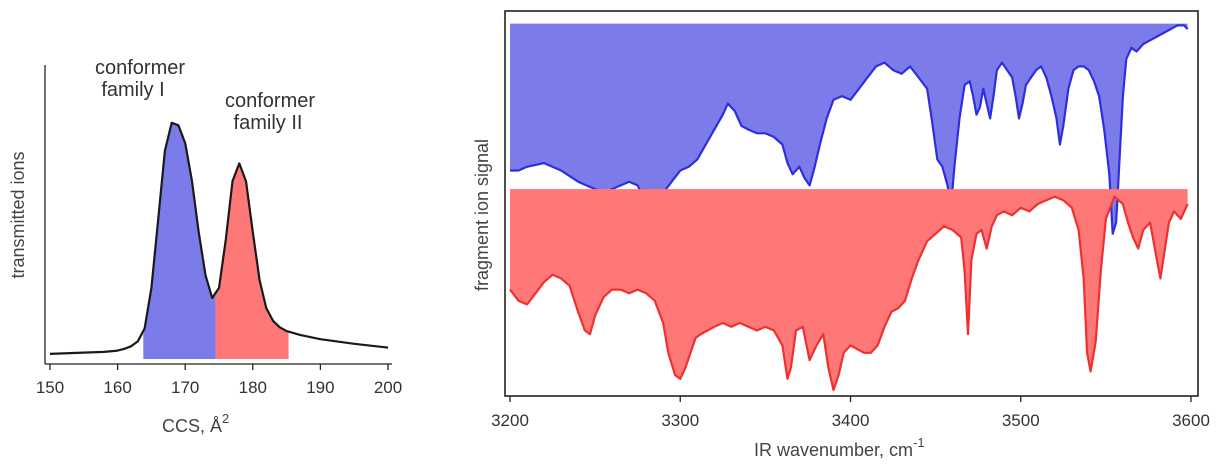  Describe the element at coordinates (919, 442) in the screenshot. I see `ir-x-axis-title-superscript: -1` at that location.